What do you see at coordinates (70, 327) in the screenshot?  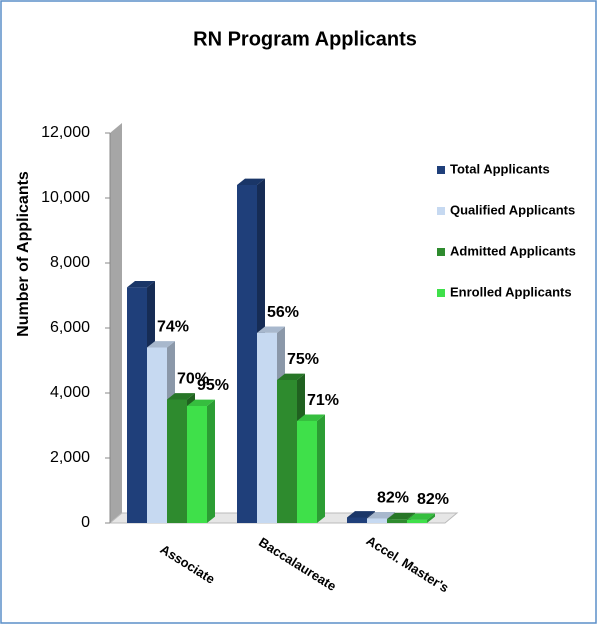 I see `y-tick-label: 6,000` at bounding box center [70, 327].